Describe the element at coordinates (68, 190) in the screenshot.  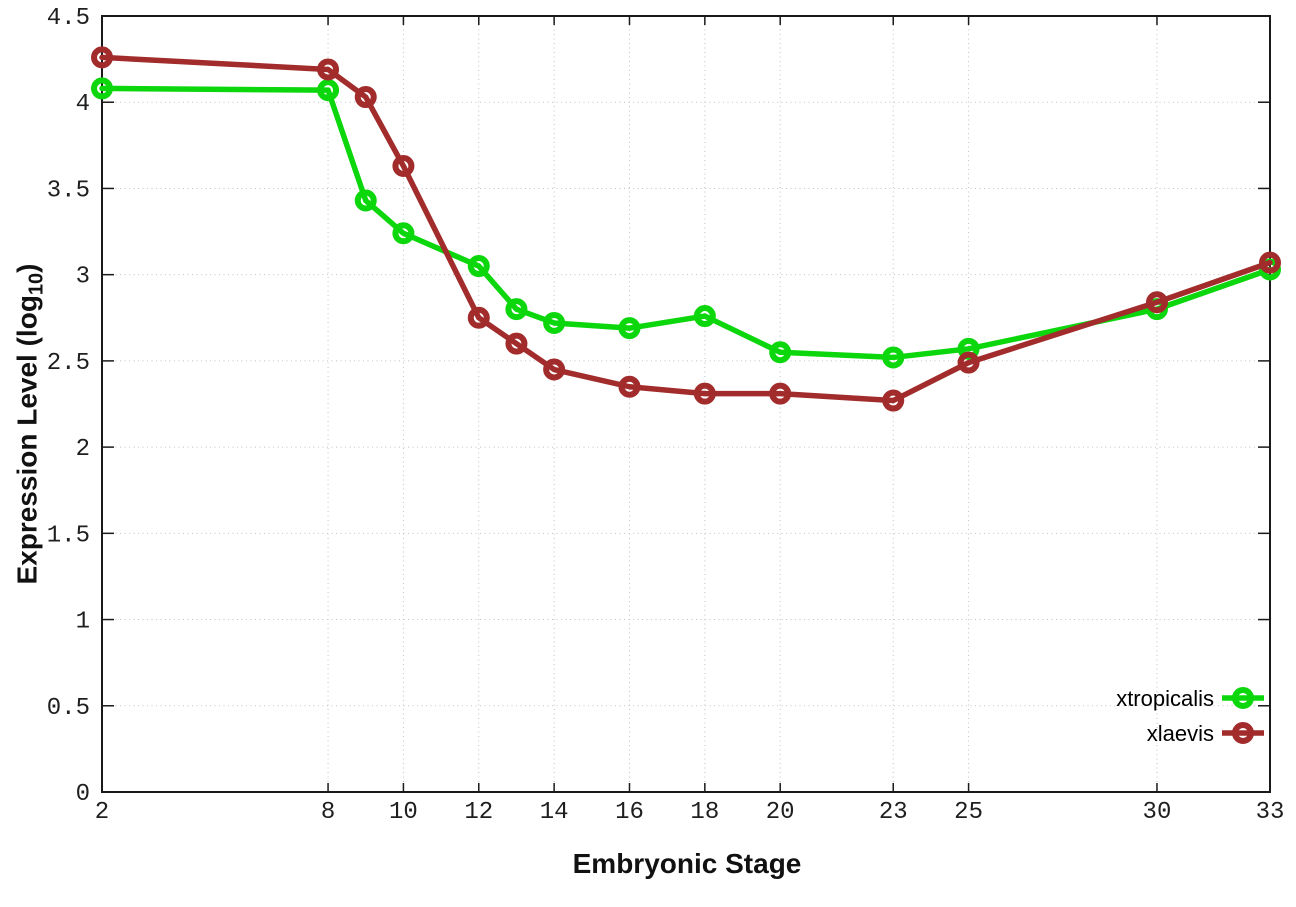
I see `y-tick-label: 3.5` at that location.